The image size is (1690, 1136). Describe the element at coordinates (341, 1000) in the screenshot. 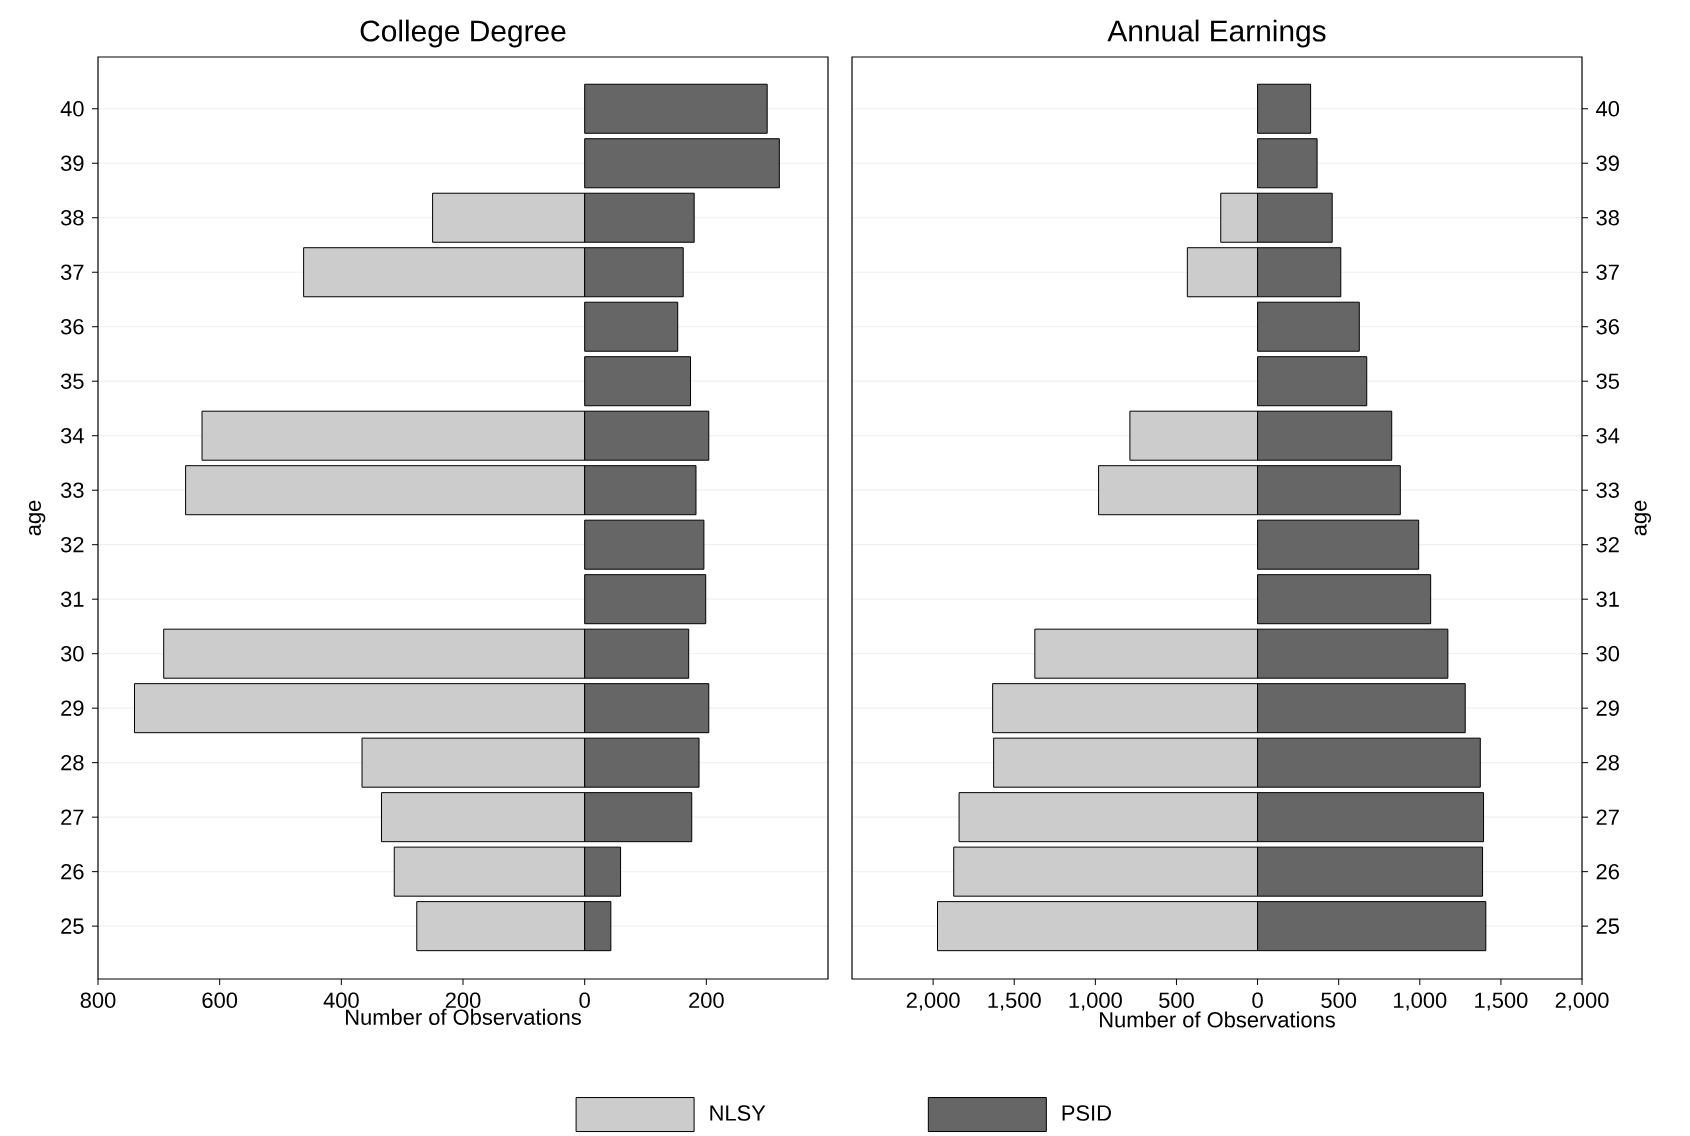

I see `x-tick-label: 400` at that location.